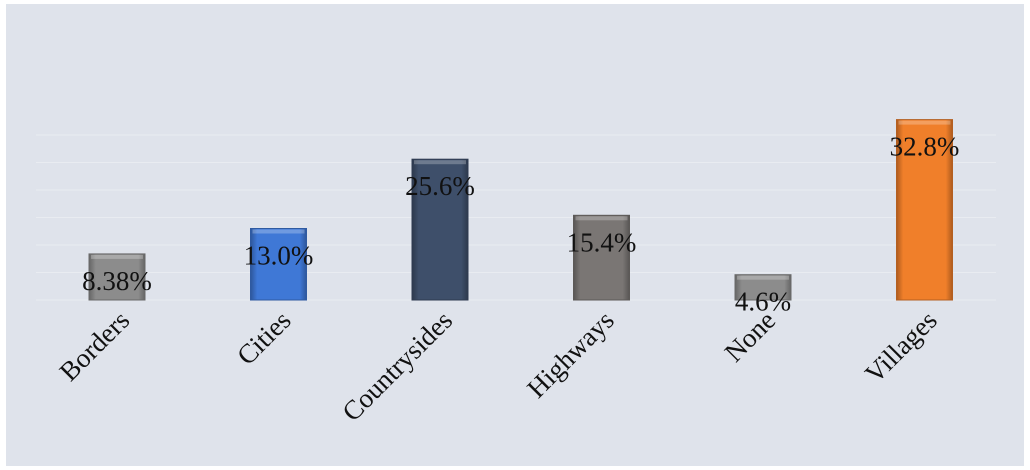 This screenshot has width=1030, height=470. Describe the element at coordinates (925, 147) in the screenshot. I see `data-label-villages: 32.8%` at that location.